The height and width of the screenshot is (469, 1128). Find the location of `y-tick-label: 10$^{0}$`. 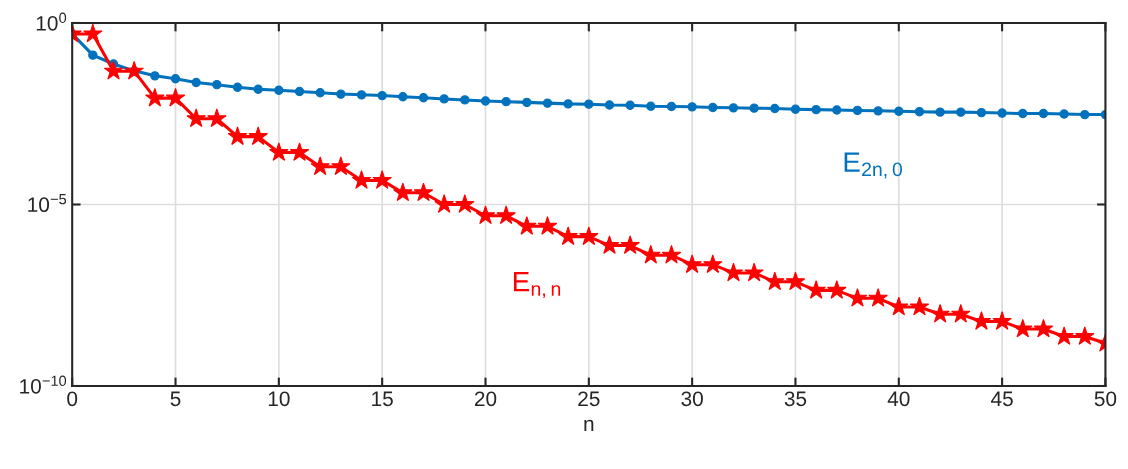

y-tick-label: 10$^{0}$ is located at coordinates (51, 21).